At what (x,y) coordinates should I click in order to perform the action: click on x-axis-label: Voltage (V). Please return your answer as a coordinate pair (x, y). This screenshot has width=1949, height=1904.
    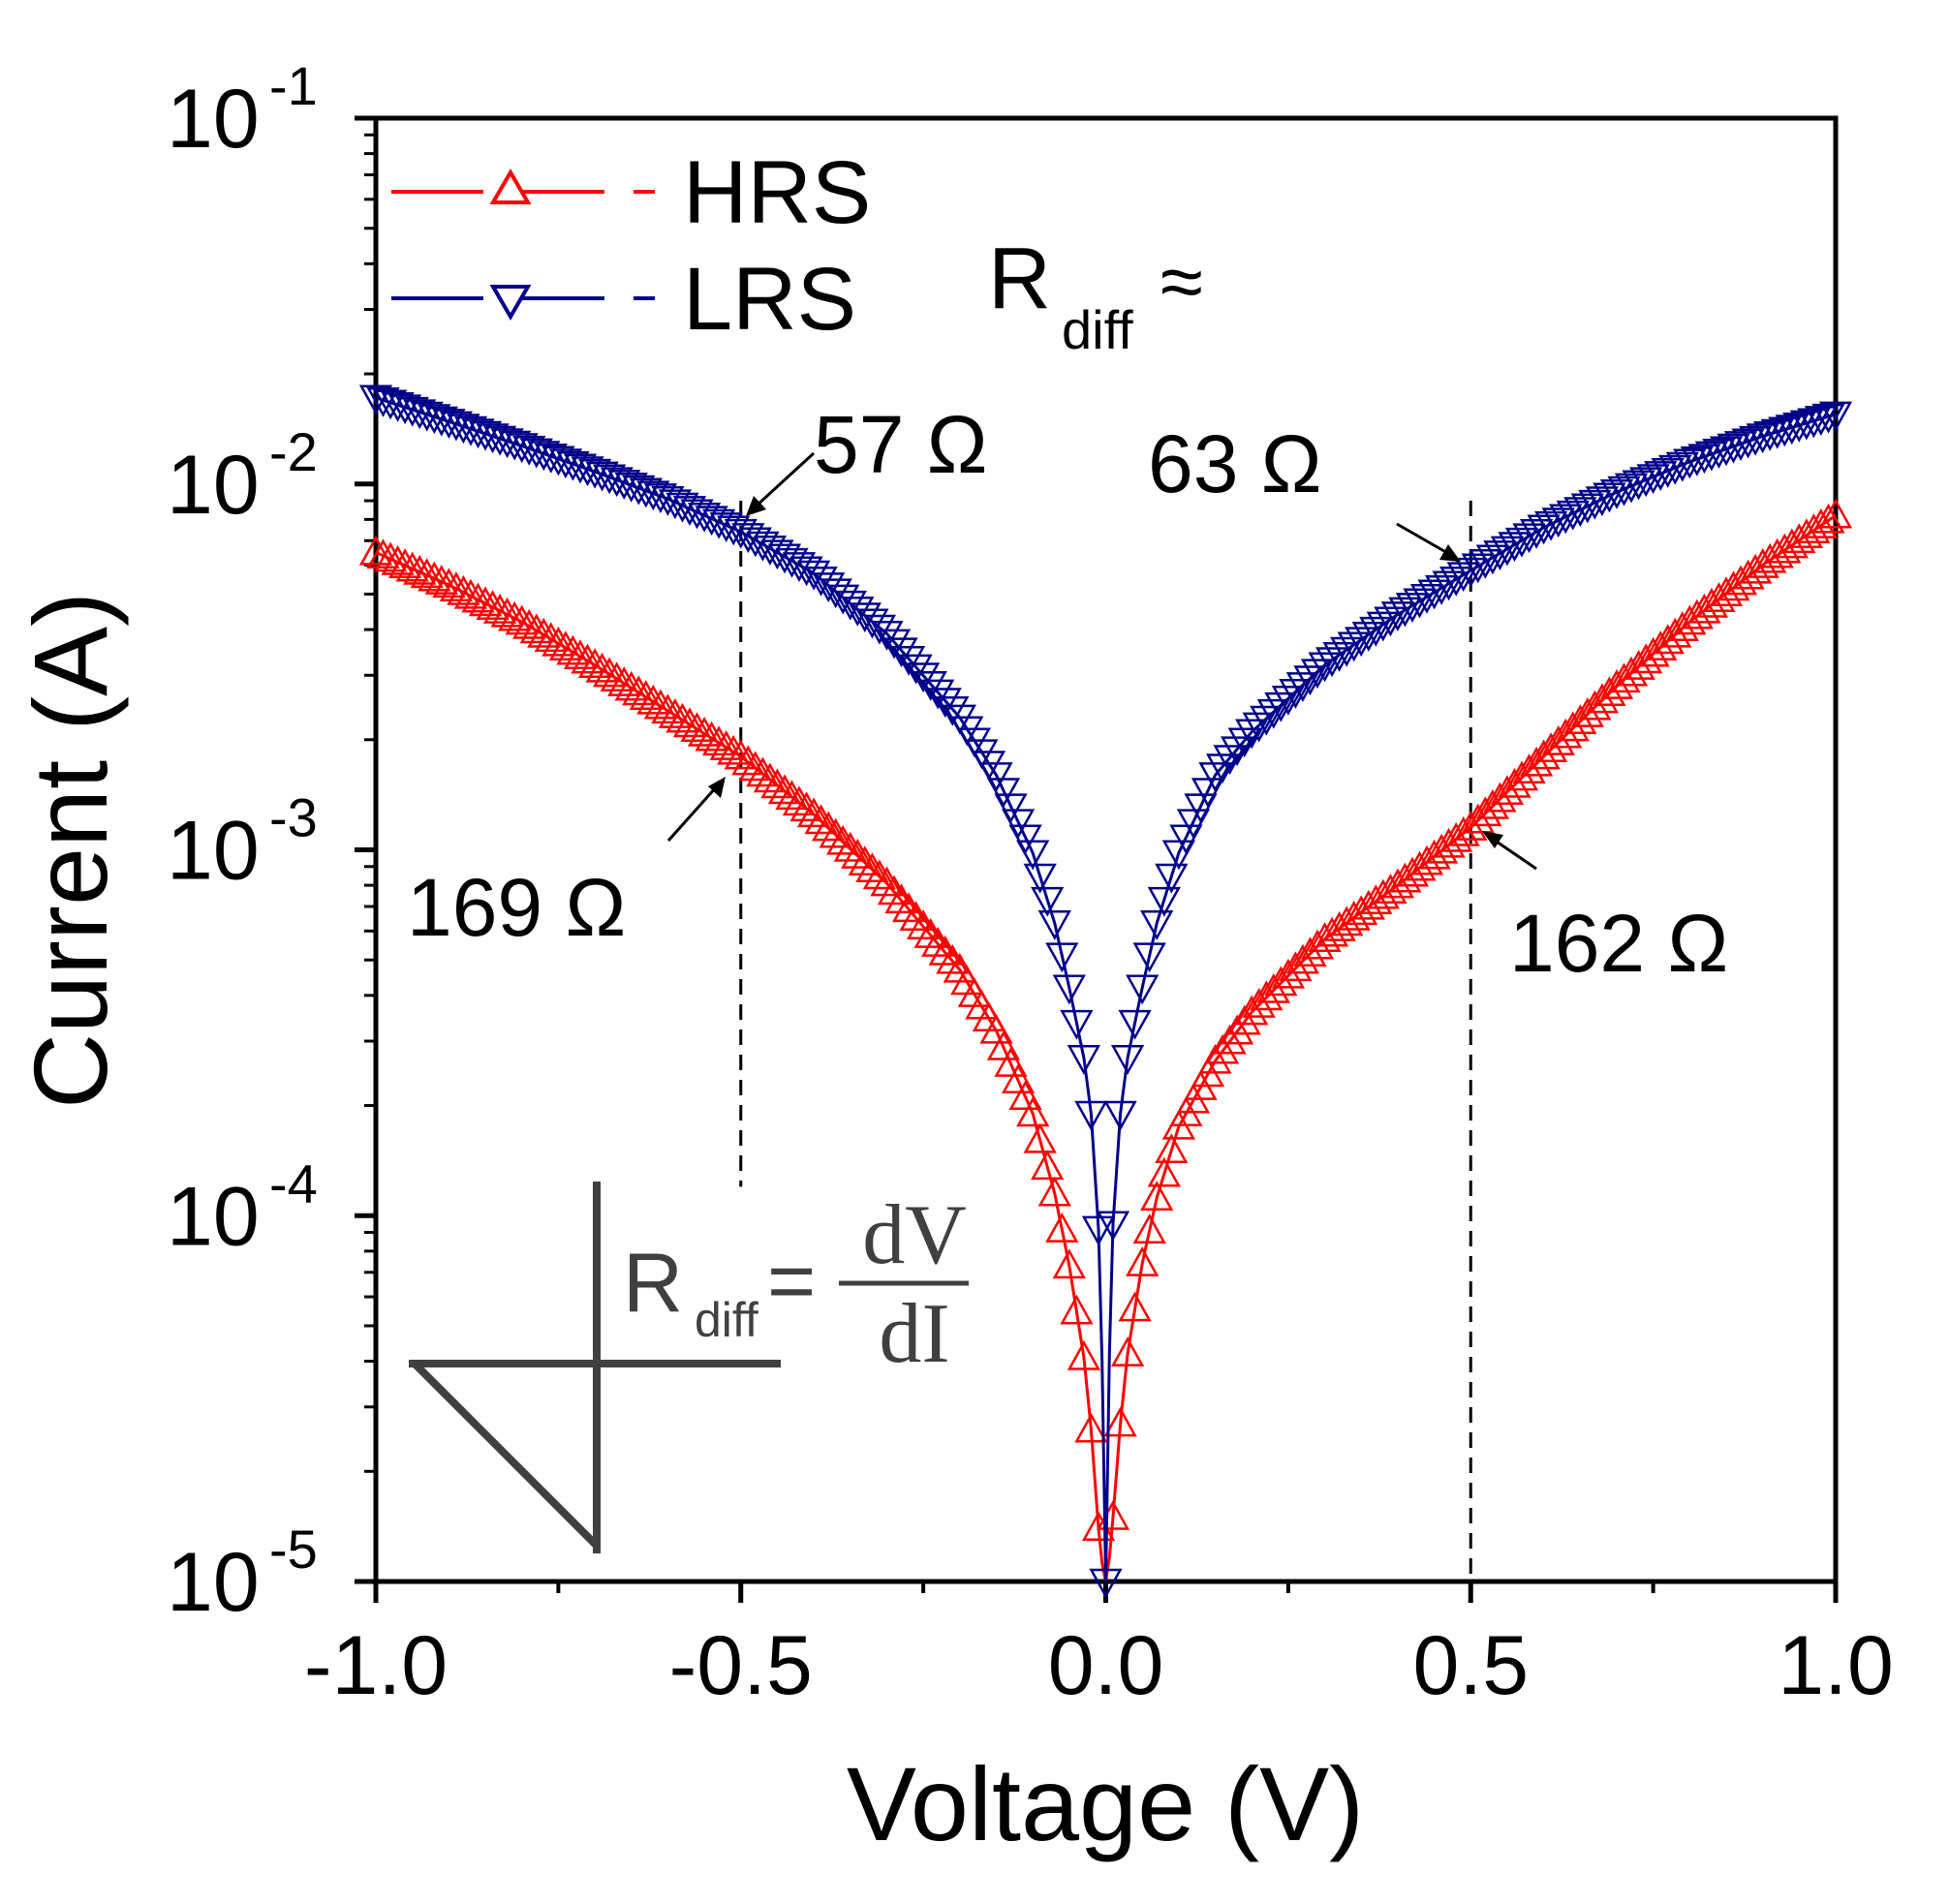
    Looking at the image, I should click on (1105, 1804).